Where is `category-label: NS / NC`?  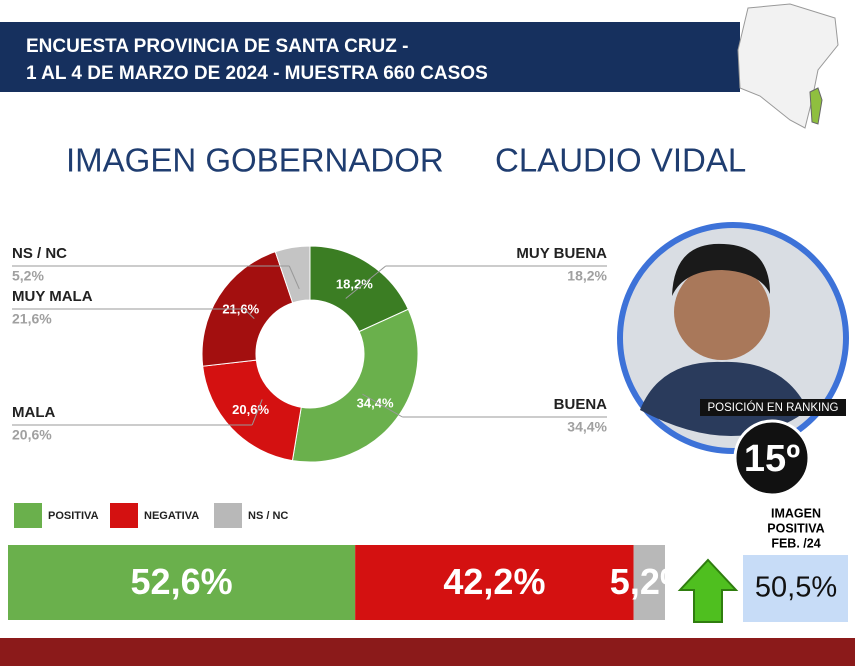
category-label: NS / NC is located at coordinates (39, 253).